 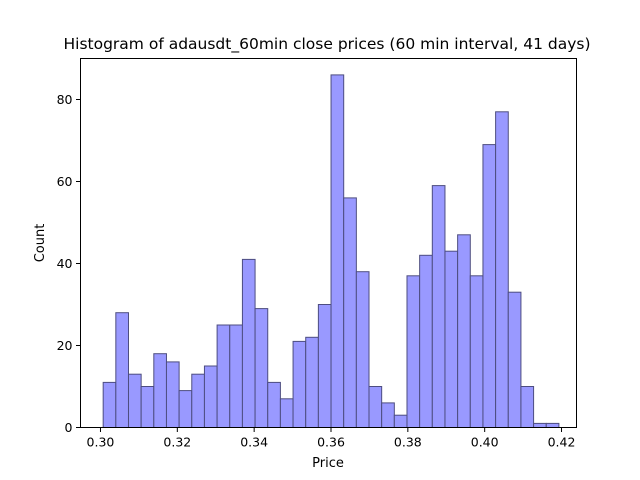 What do you see at coordinates (408, 442) in the screenshot?
I see `x-tick-label: 0.38` at bounding box center [408, 442].